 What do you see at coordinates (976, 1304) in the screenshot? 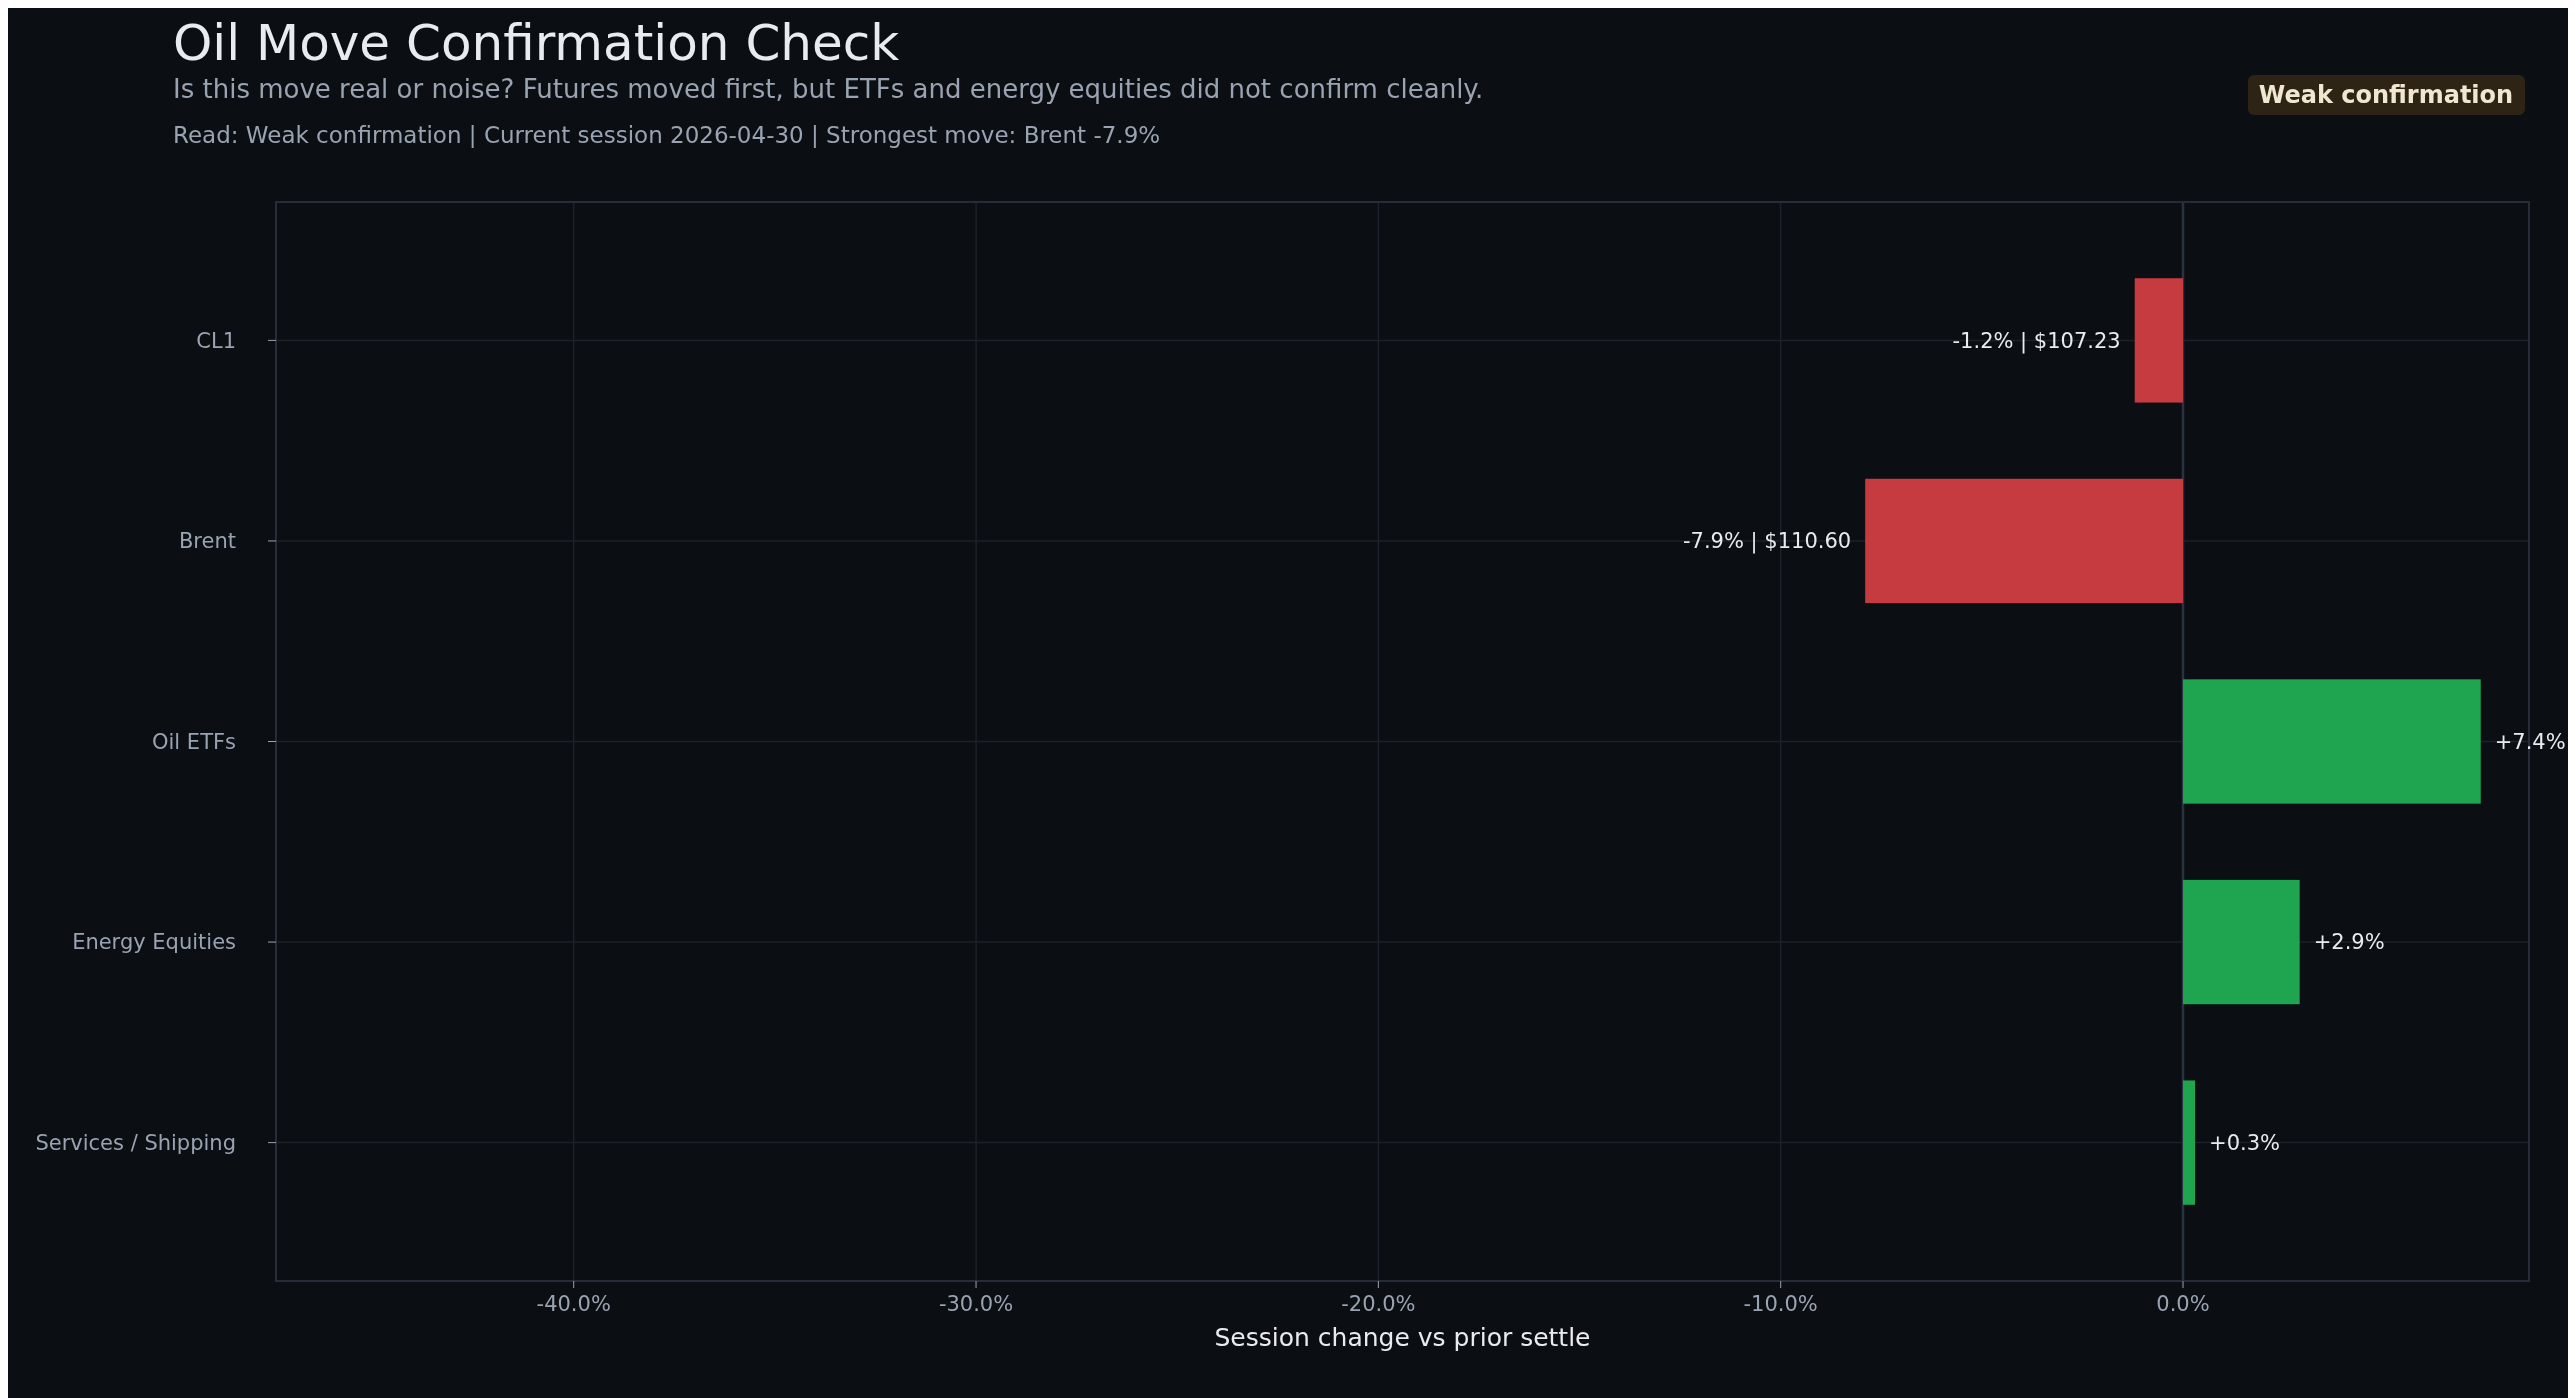
I see `x-tick-label: -30.0%` at bounding box center [976, 1304].